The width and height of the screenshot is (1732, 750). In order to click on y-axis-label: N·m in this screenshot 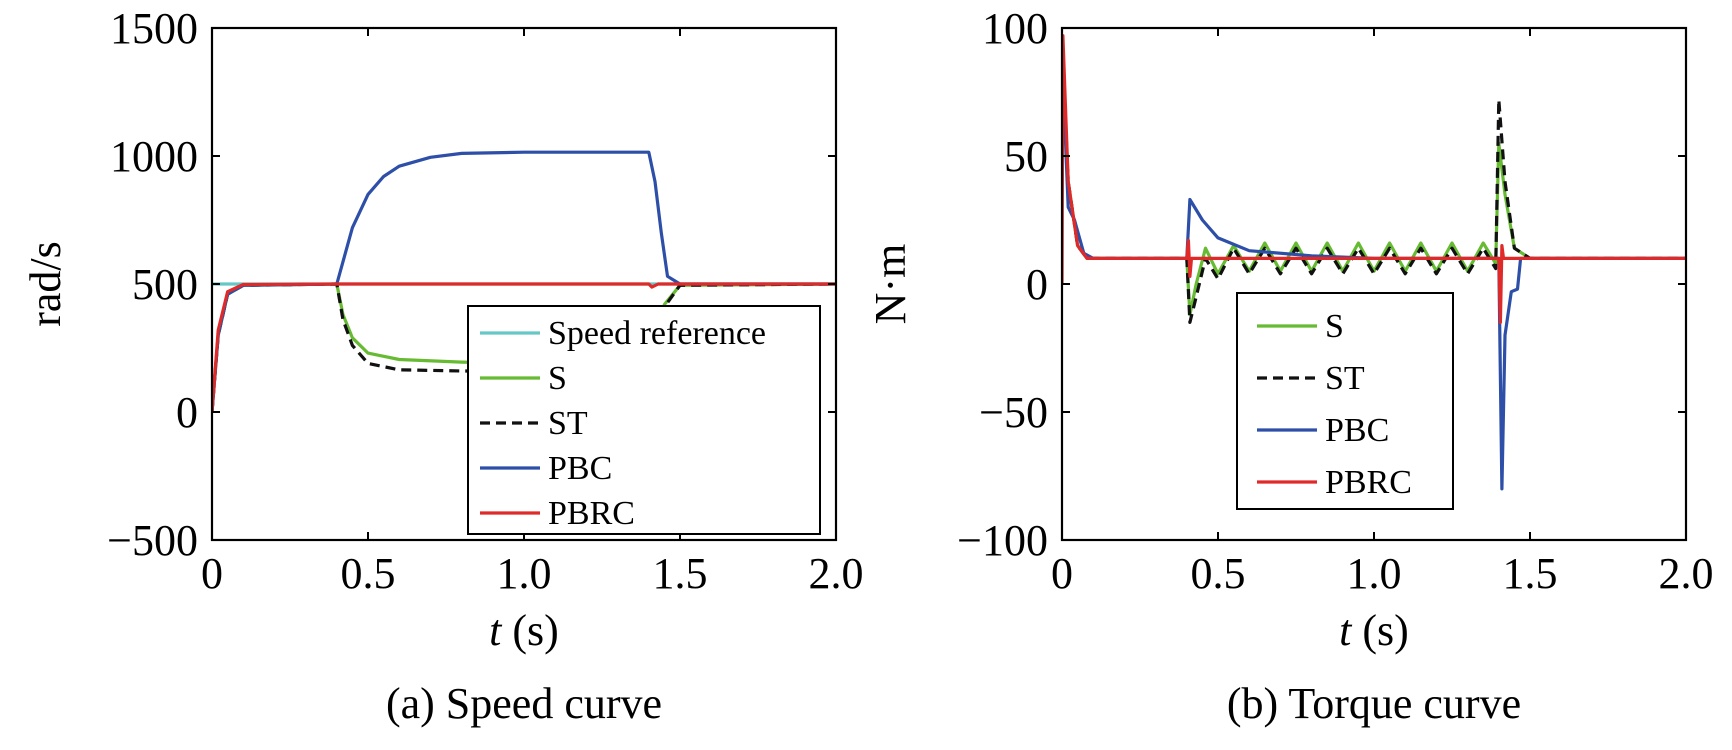, I will do `click(890, 284)`.